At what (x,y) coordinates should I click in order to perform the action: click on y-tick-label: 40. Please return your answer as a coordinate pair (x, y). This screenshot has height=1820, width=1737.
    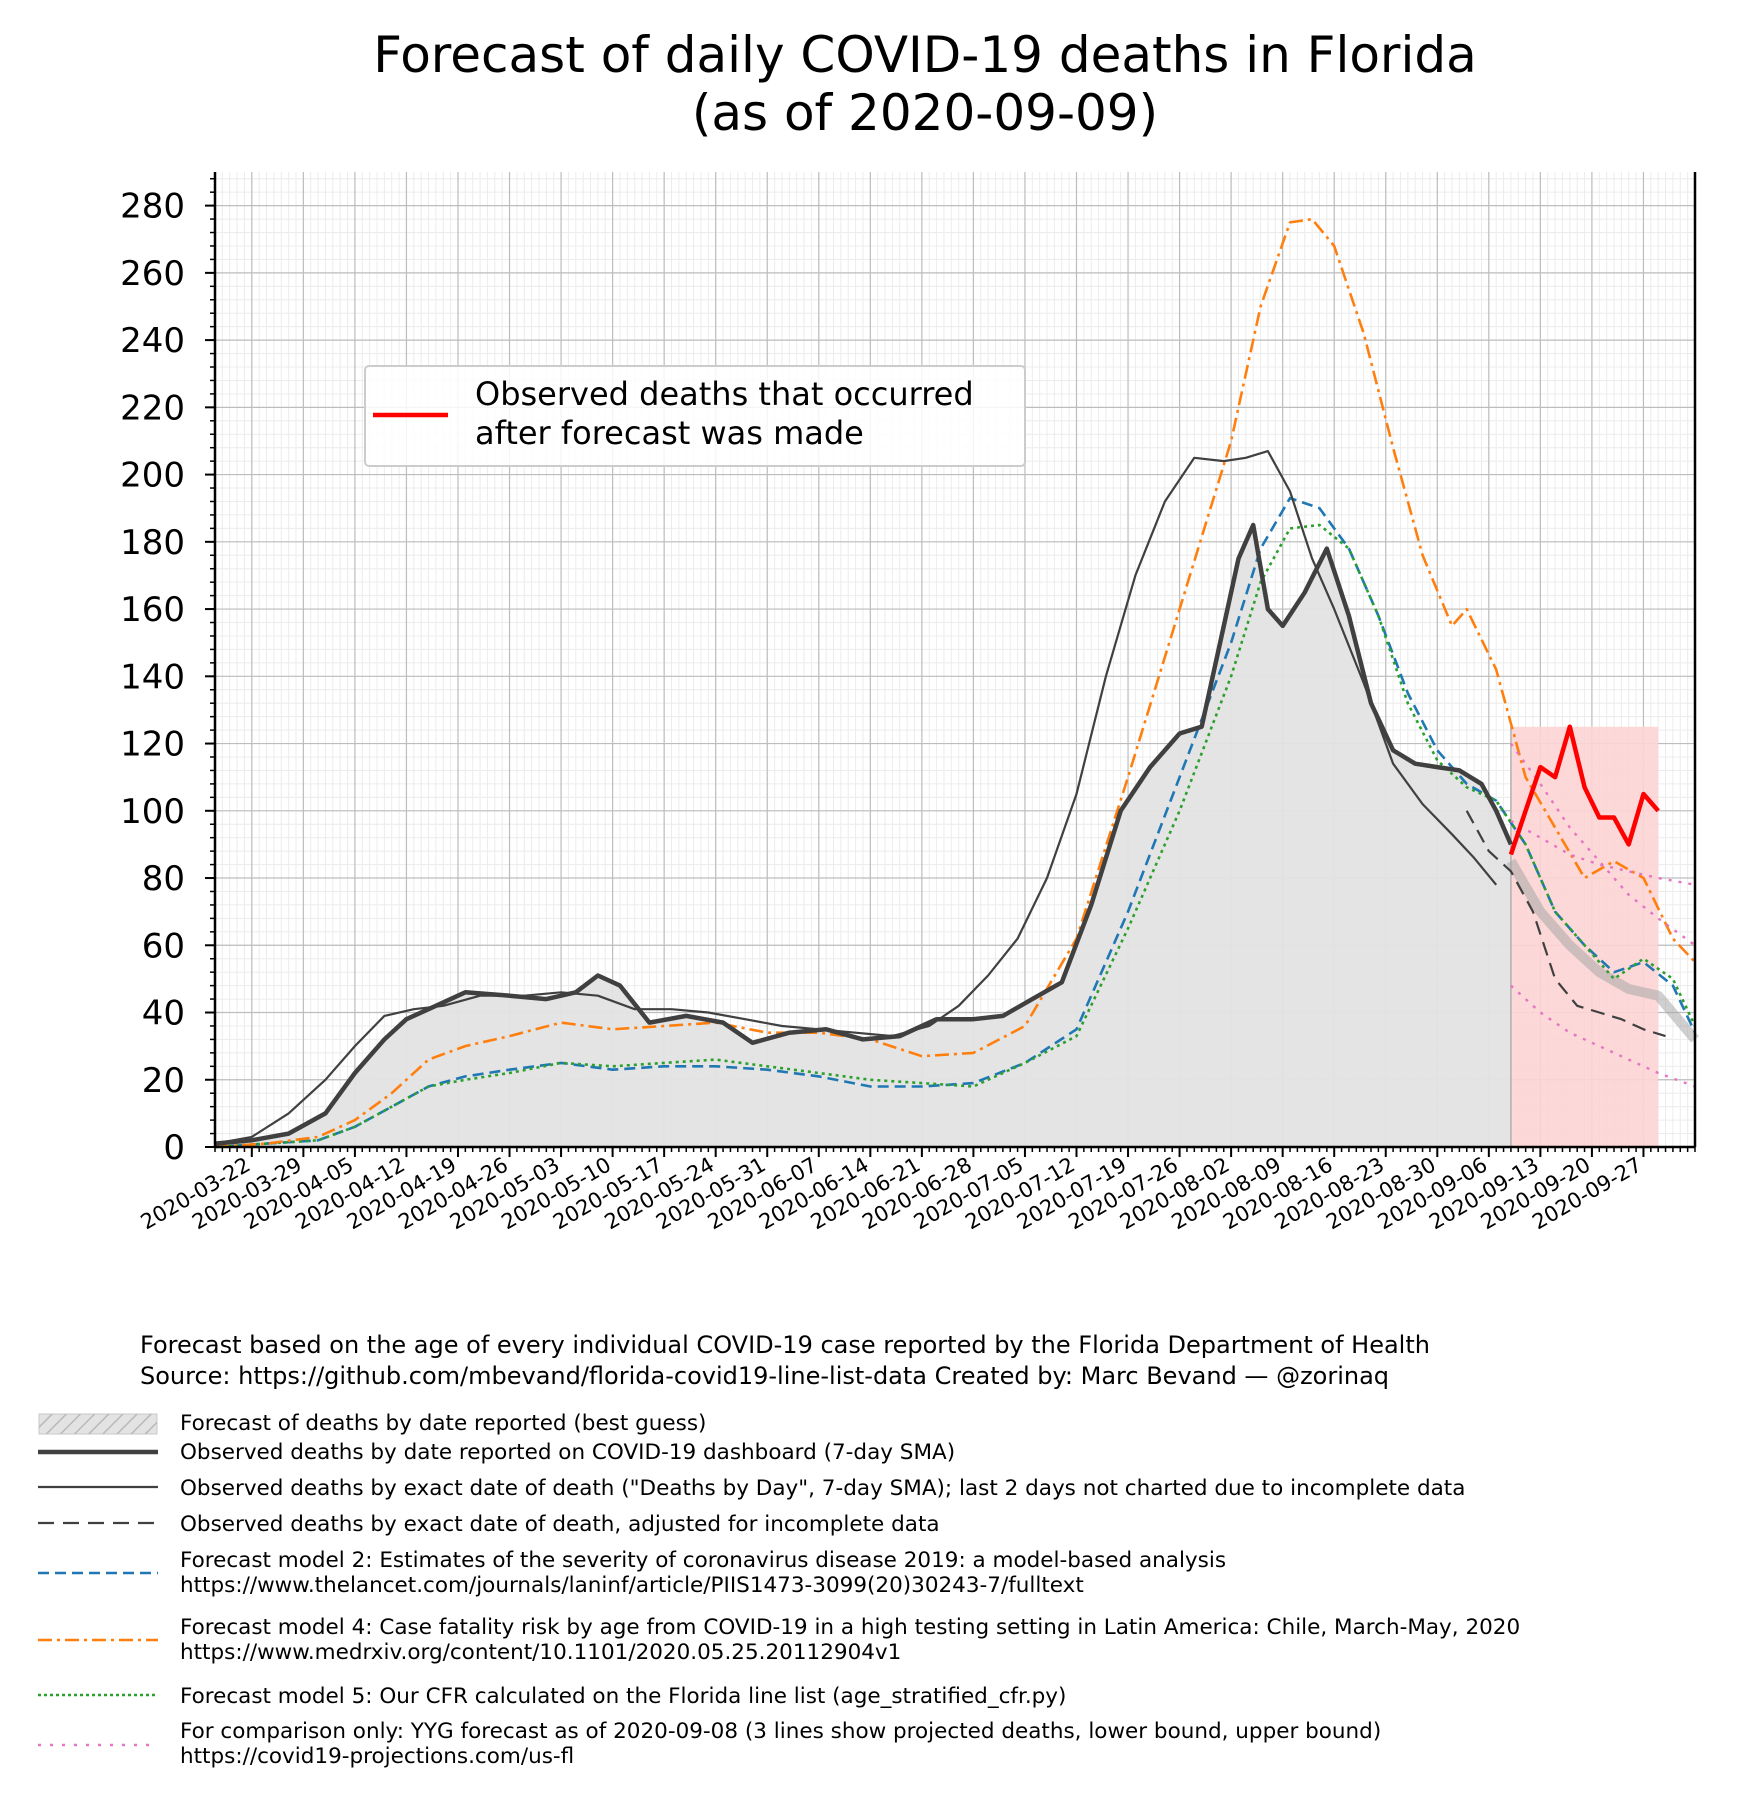
    Looking at the image, I should click on (163, 1014).